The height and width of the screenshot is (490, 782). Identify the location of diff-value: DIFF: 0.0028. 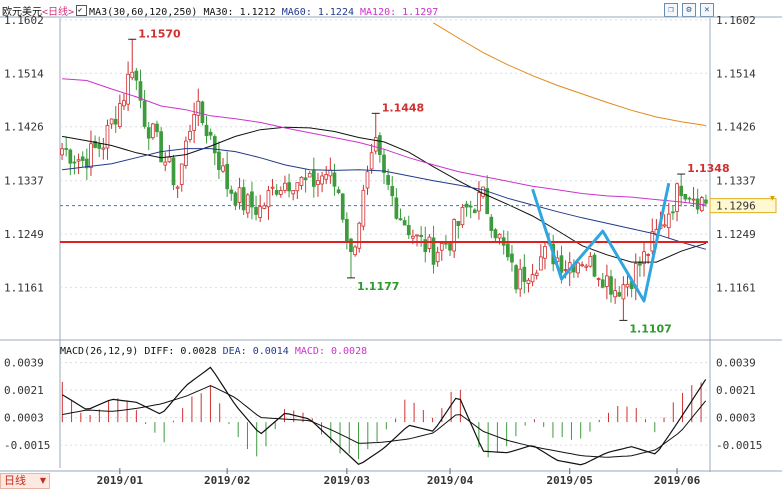
(180, 351).